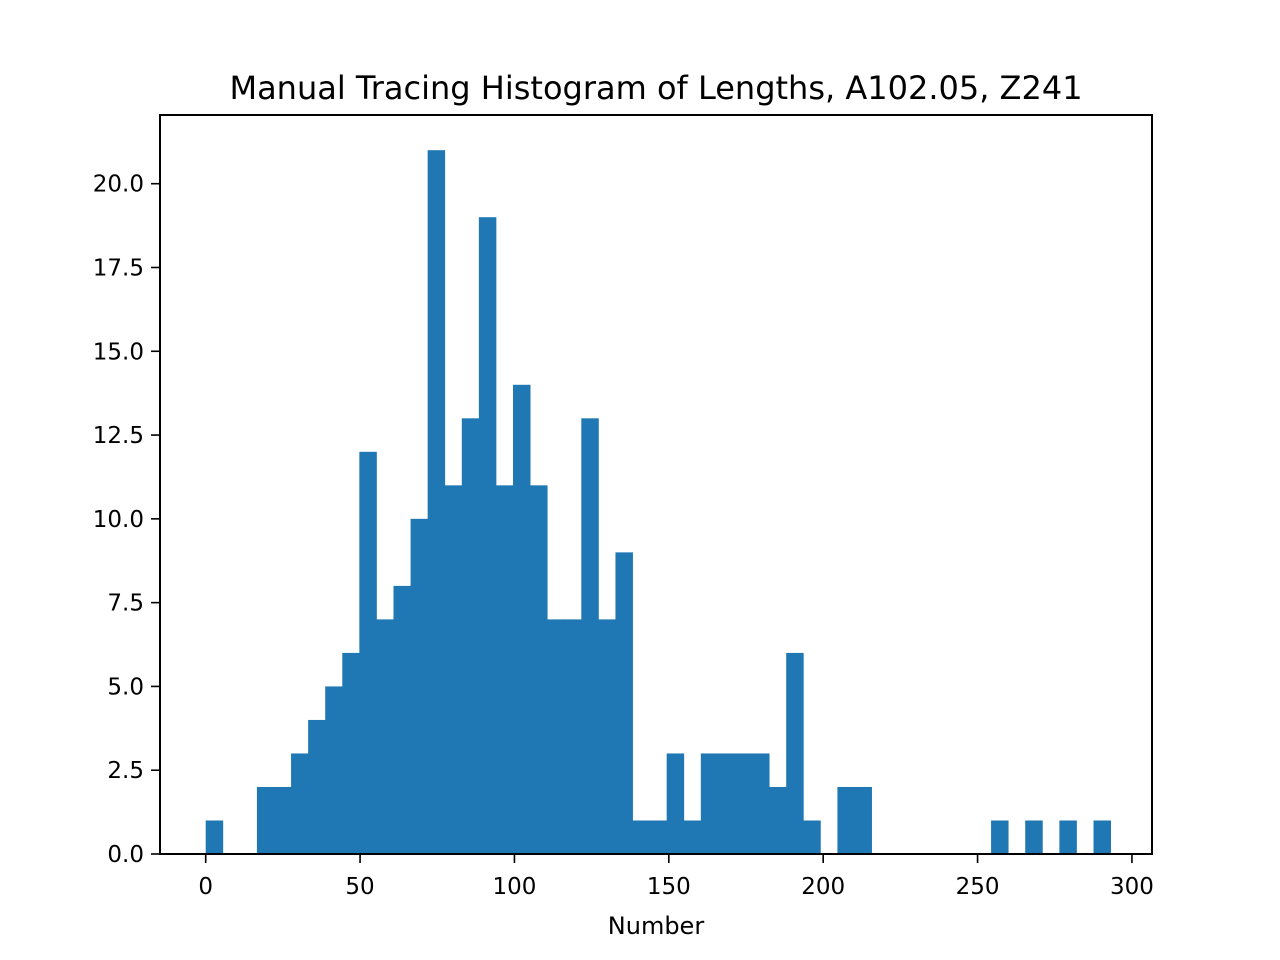 This screenshot has width=1280, height=960. Describe the element at coordinates (118, 352) in the screenshot. I see `y-tick-label: 15.0` at that location.